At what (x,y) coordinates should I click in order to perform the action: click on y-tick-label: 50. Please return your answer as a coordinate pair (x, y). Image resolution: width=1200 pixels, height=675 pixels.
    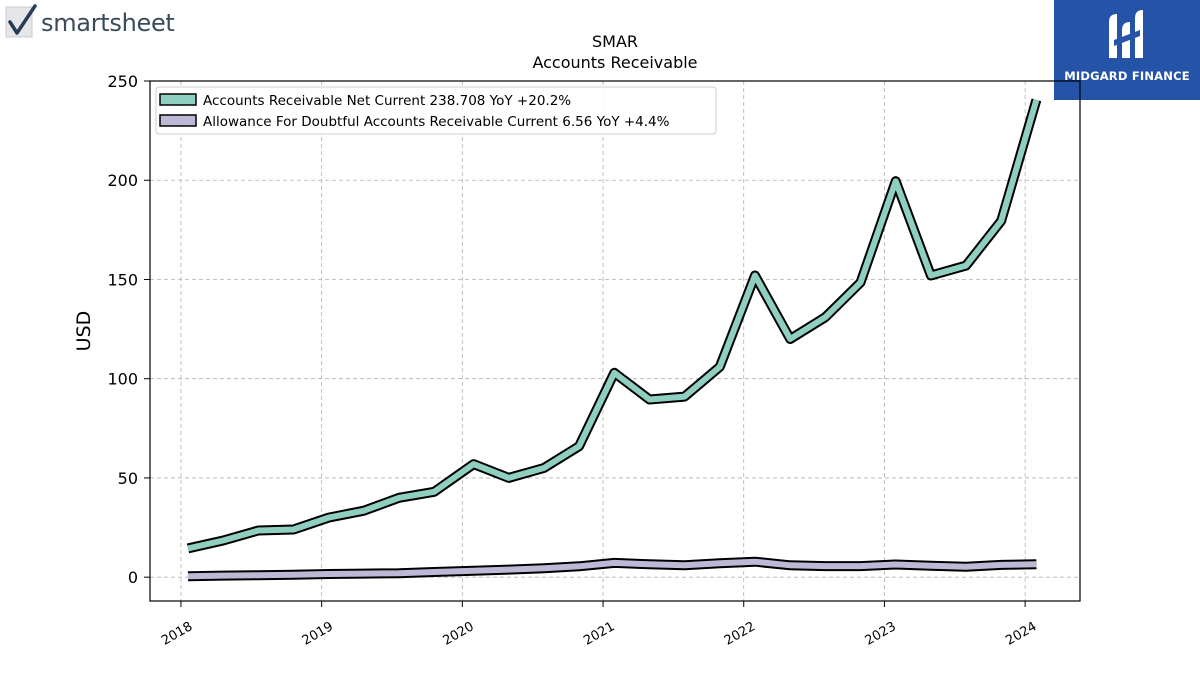
    Looking at the image, I should click on (128, 478).